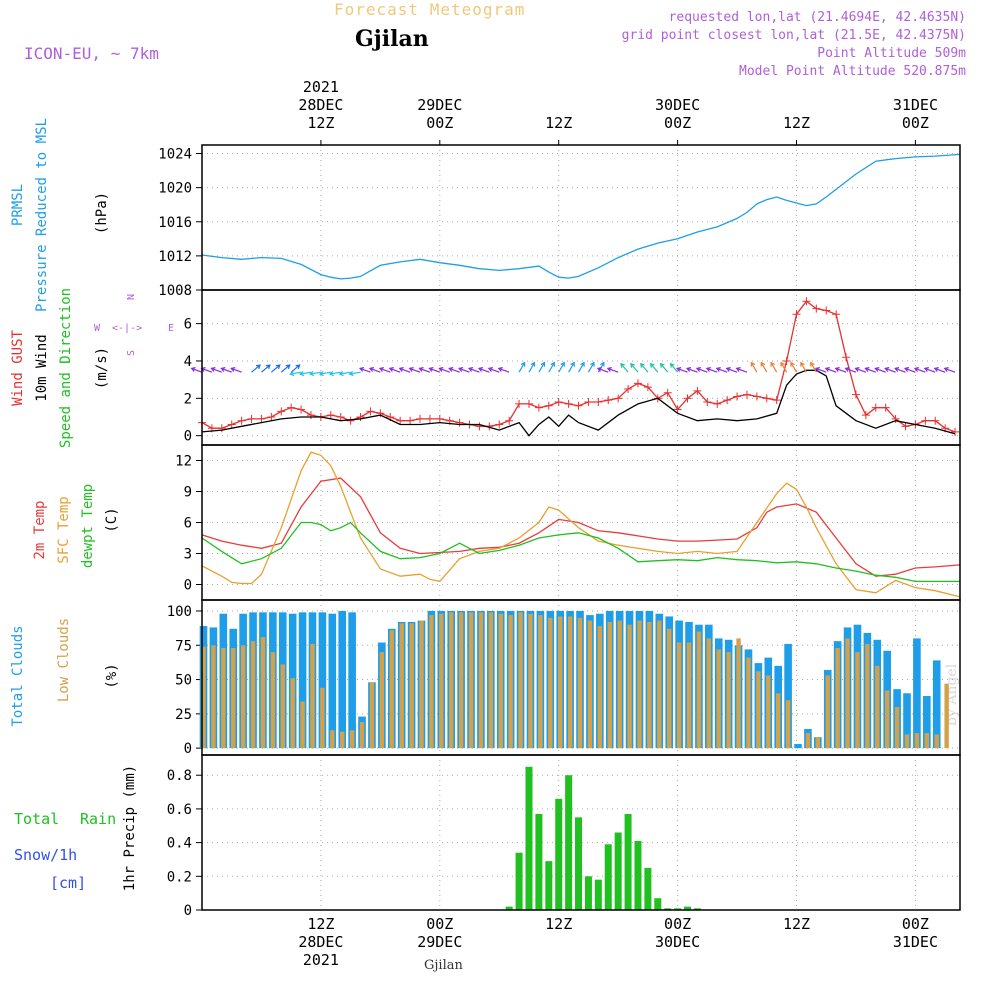  Describe the element at coordinates (183, 715) in the screenshot. I see `ytick-label: 25` at that location.